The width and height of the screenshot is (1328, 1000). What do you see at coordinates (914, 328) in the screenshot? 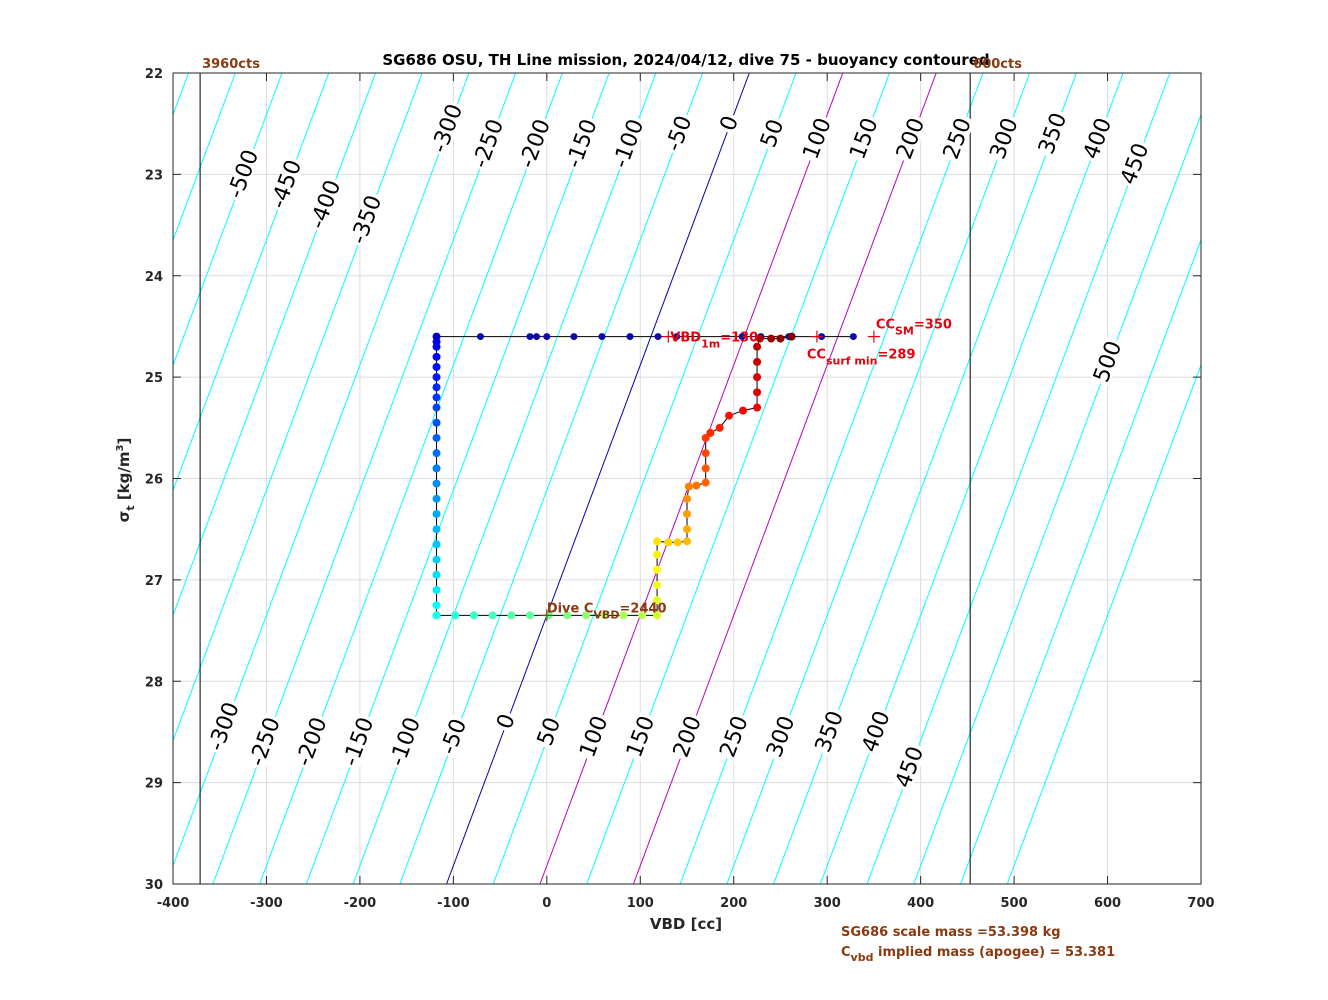
I see `cc-sm-label: CCSM=350` at bounding box center [914, 328].